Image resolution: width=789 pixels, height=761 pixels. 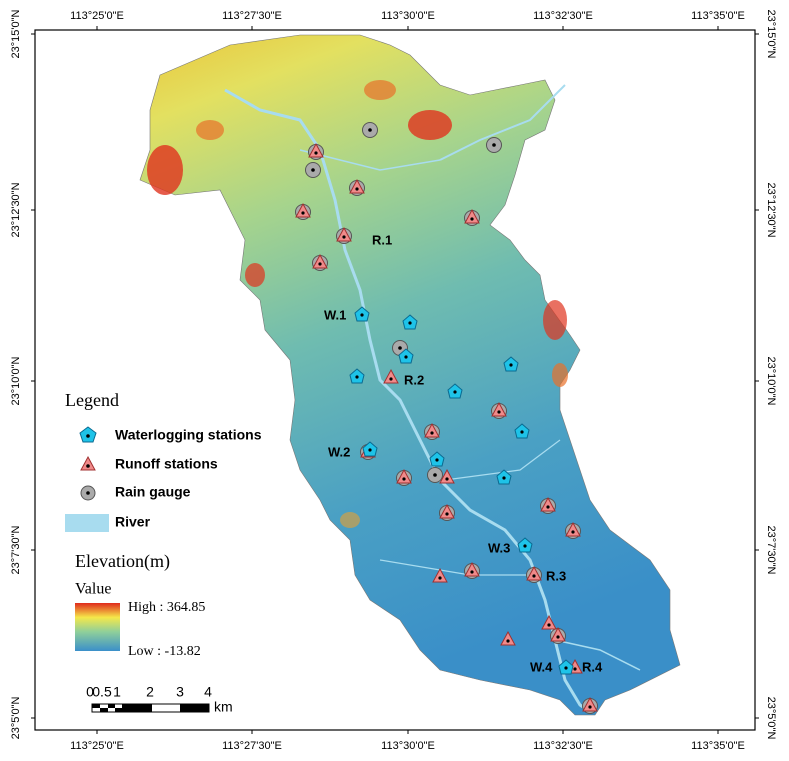 What do you see at coordinates (16, 209) in the screenshot?
I see `lat-label: 23°12'30"N` at bounding box center [16, 209].